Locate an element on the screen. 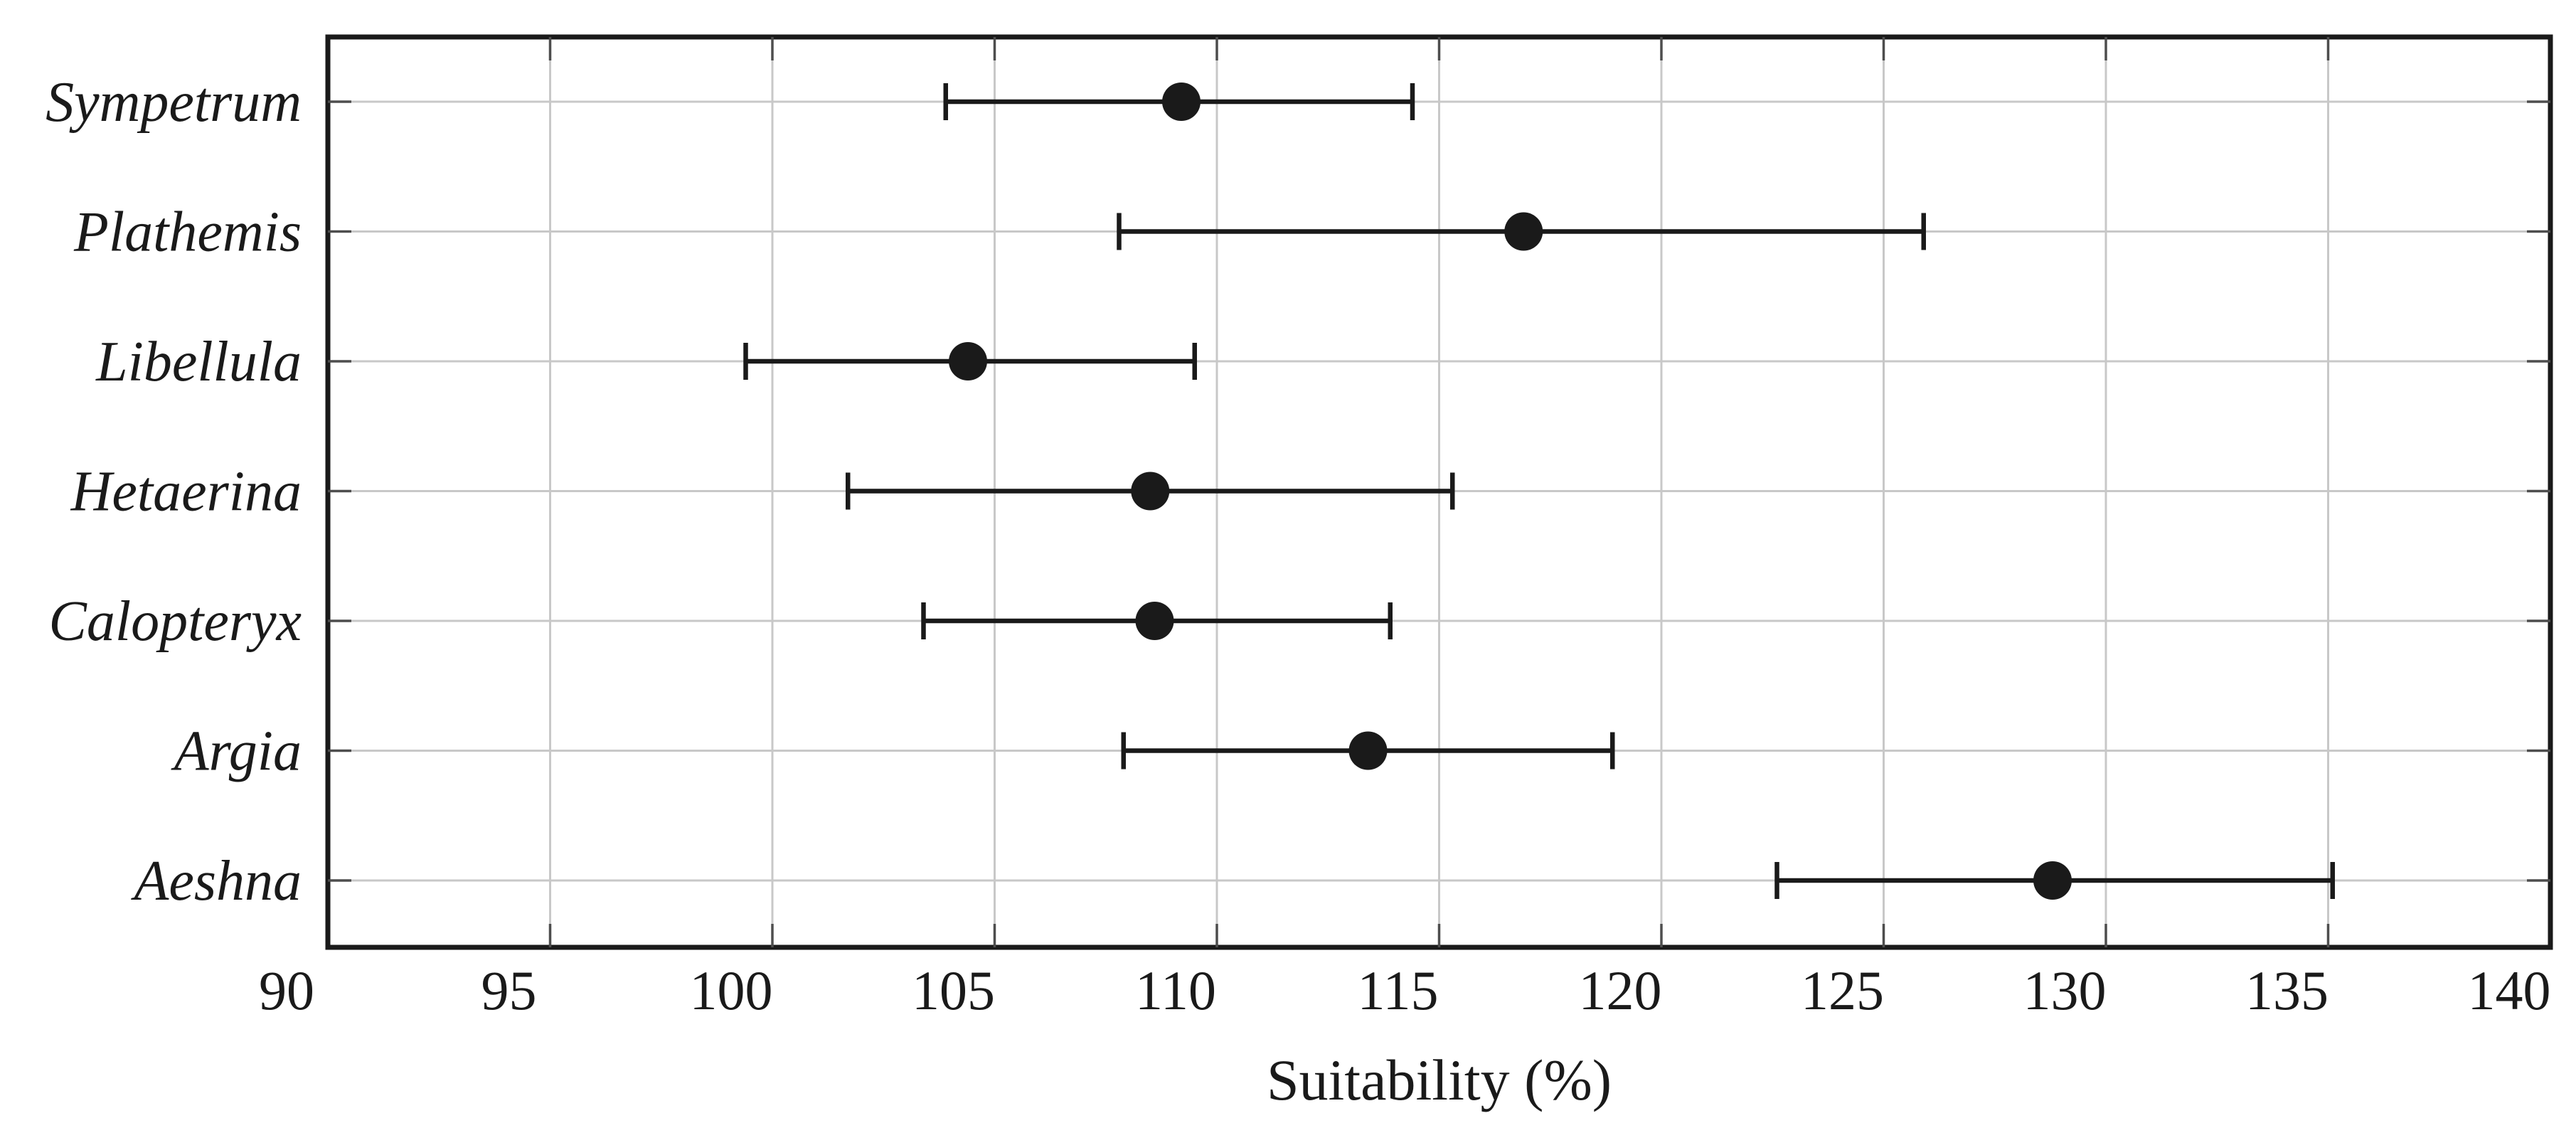 This screenshot has height=1123, width=2576. x-tick-label-110: 110 is located at coordinates (1175, 990).